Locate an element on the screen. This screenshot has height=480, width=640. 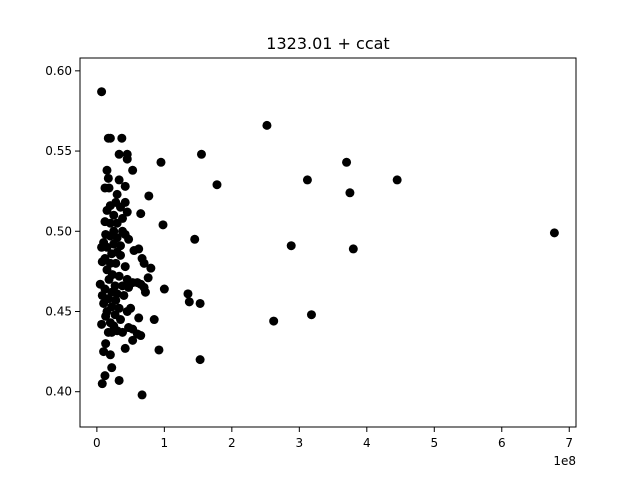
chart-title: 1323.01 + ccat is located at coordinates (327, 43).